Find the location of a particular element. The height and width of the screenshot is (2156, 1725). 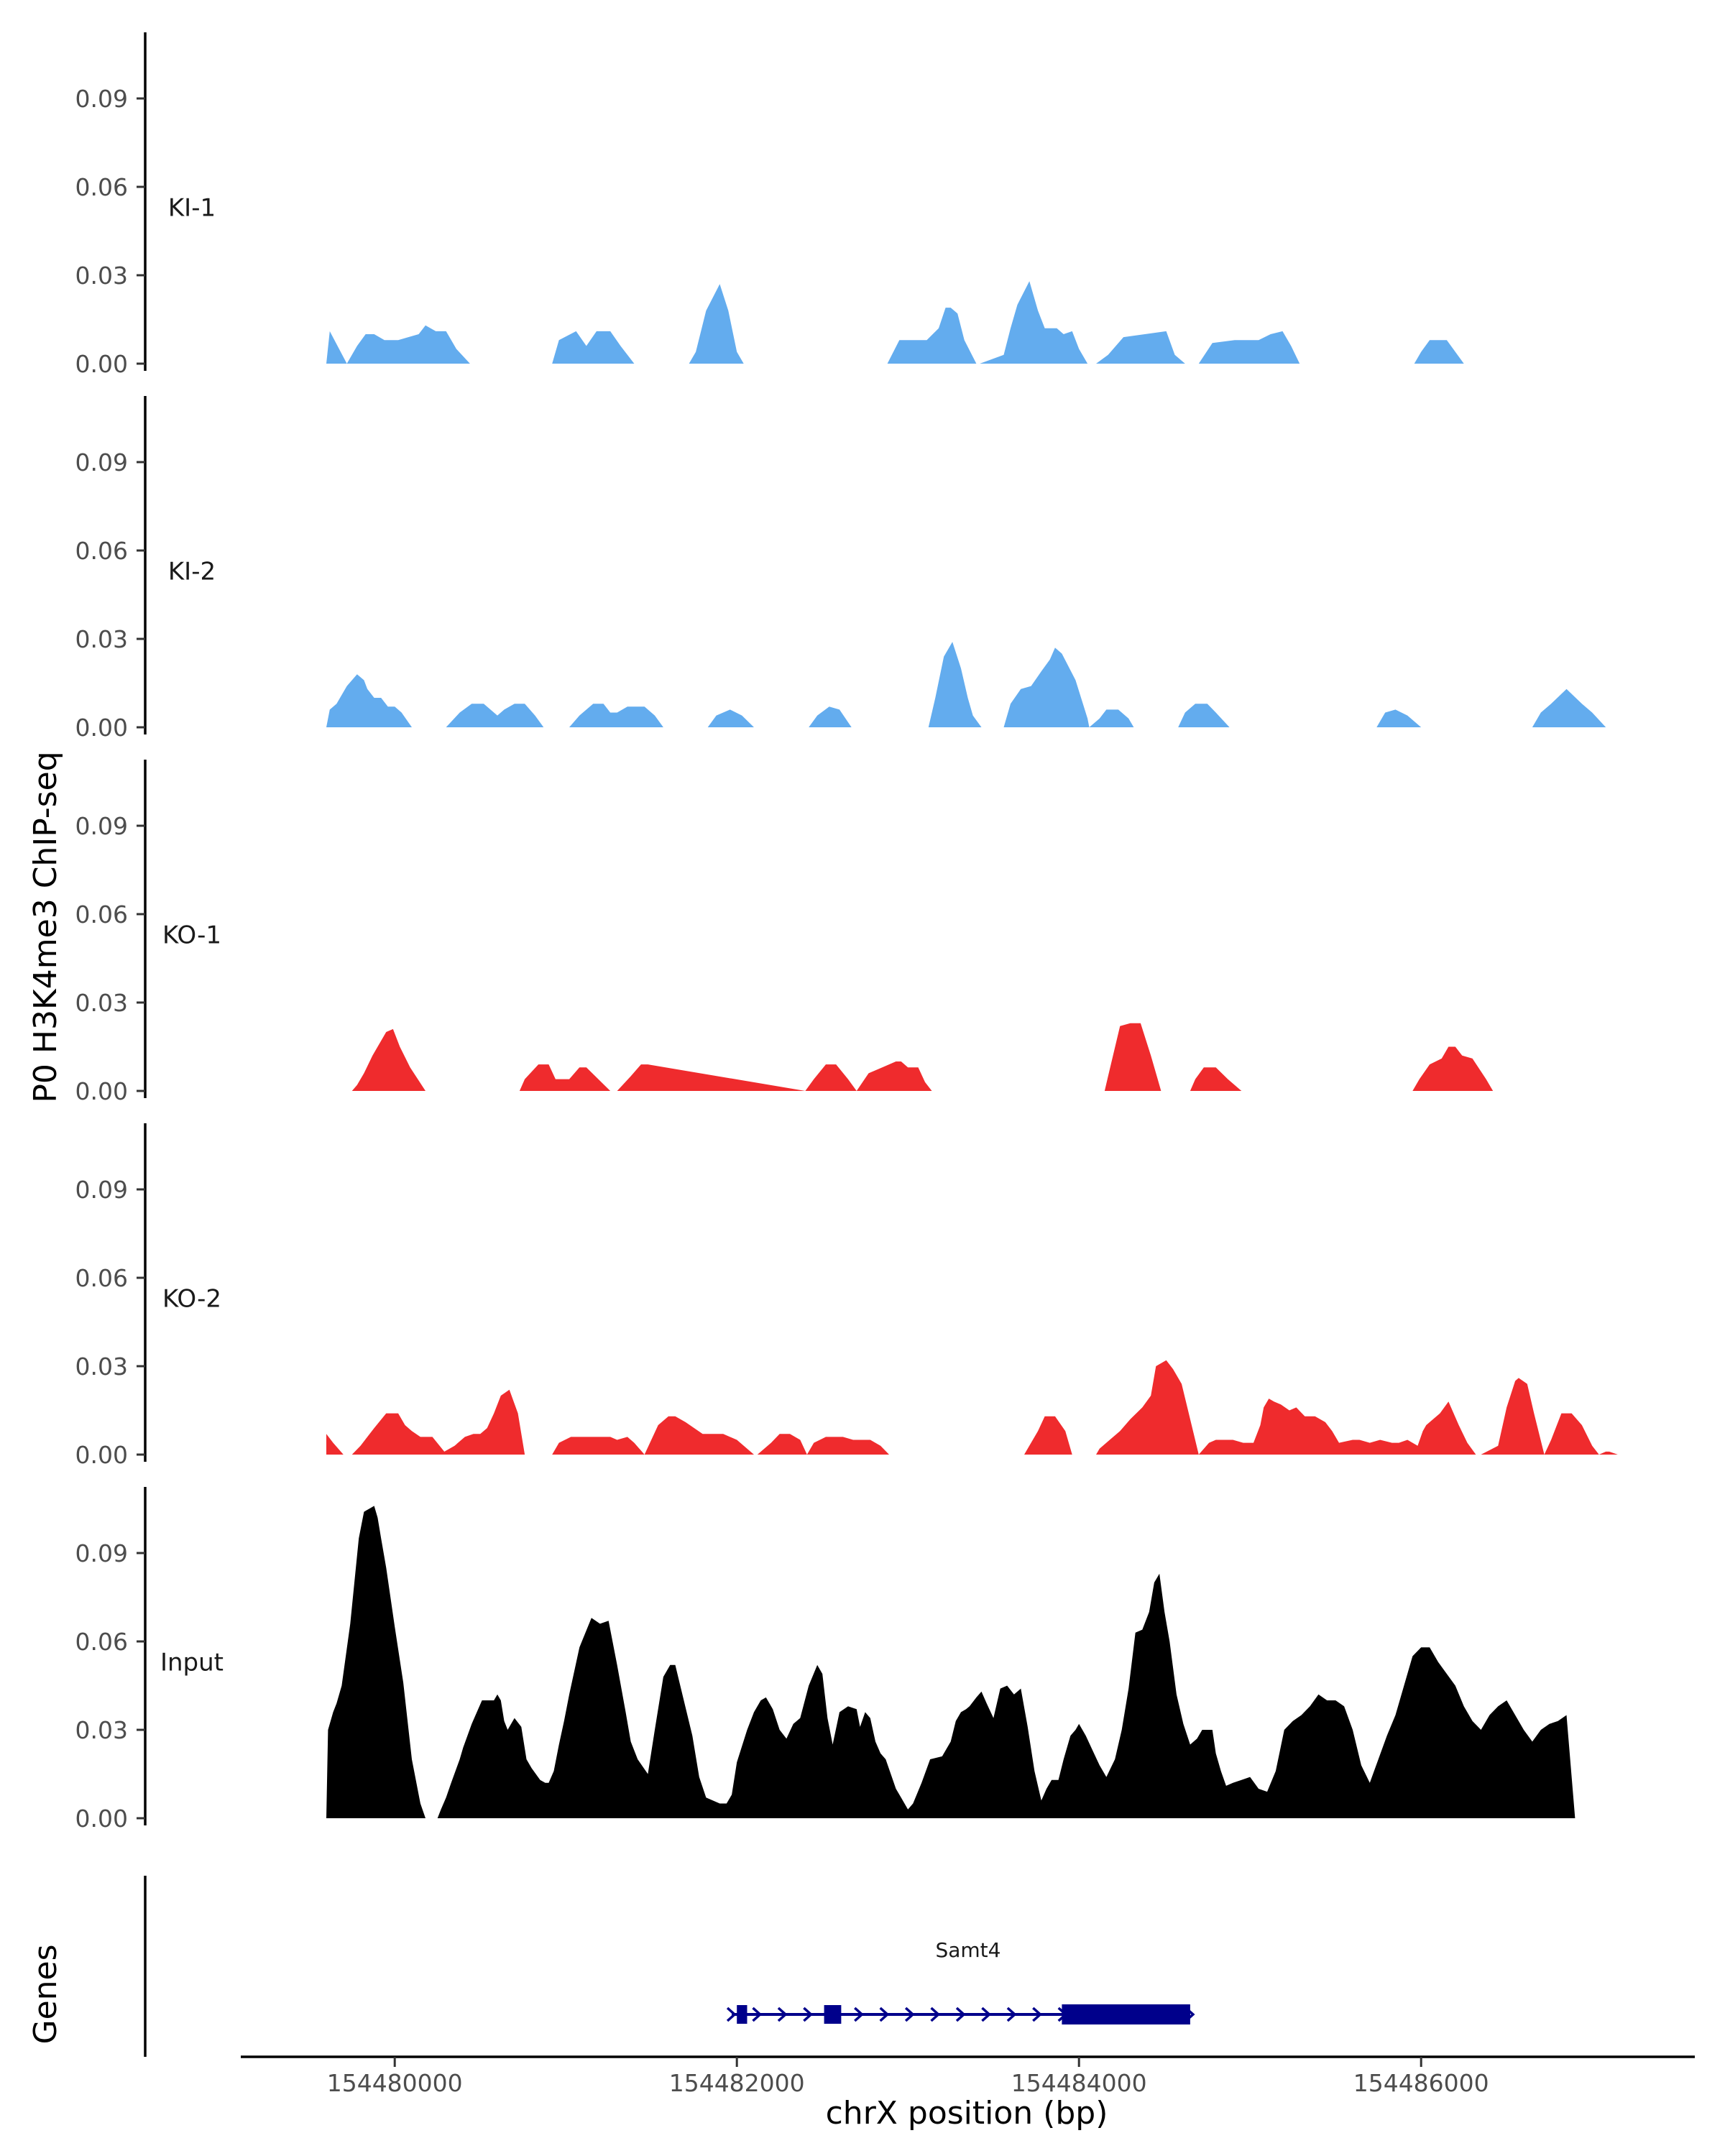

track-ki-1: 0.00 0.03 0.06 0.09 KI-1 is located at coordinates (769, 205).